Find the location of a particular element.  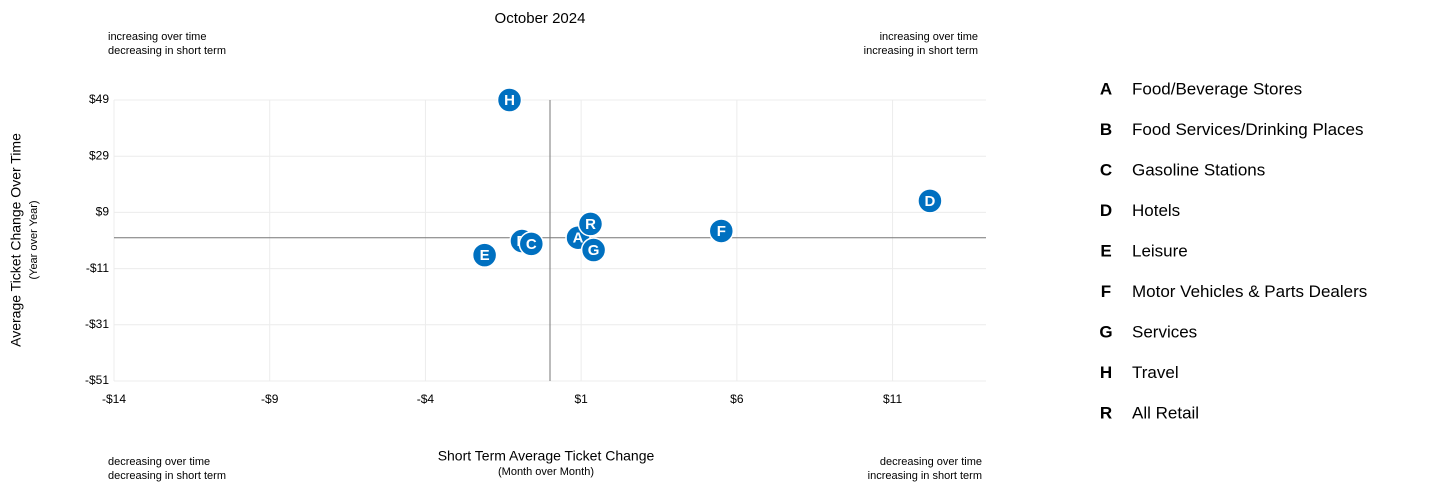

y-tick-label: -$31 is located at coordinates (97, 324).